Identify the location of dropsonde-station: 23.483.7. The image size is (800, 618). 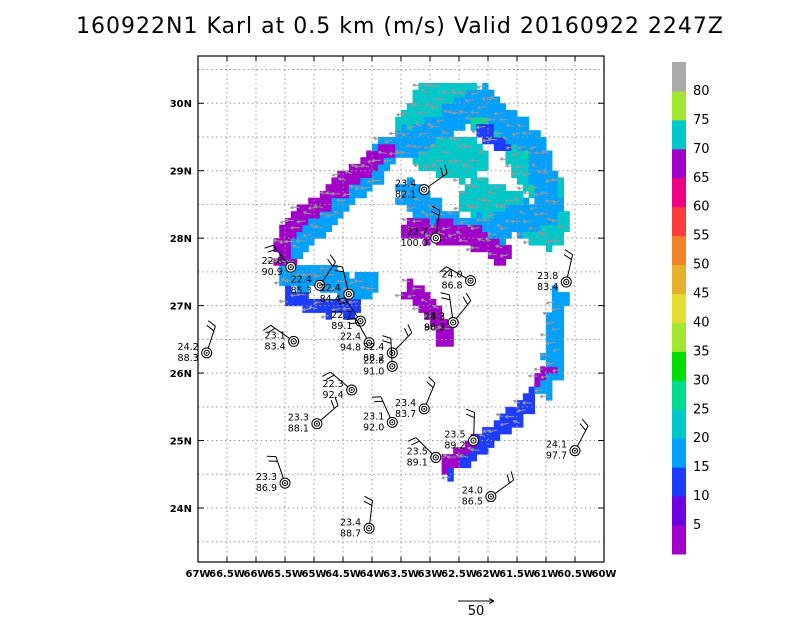
(415, 398).